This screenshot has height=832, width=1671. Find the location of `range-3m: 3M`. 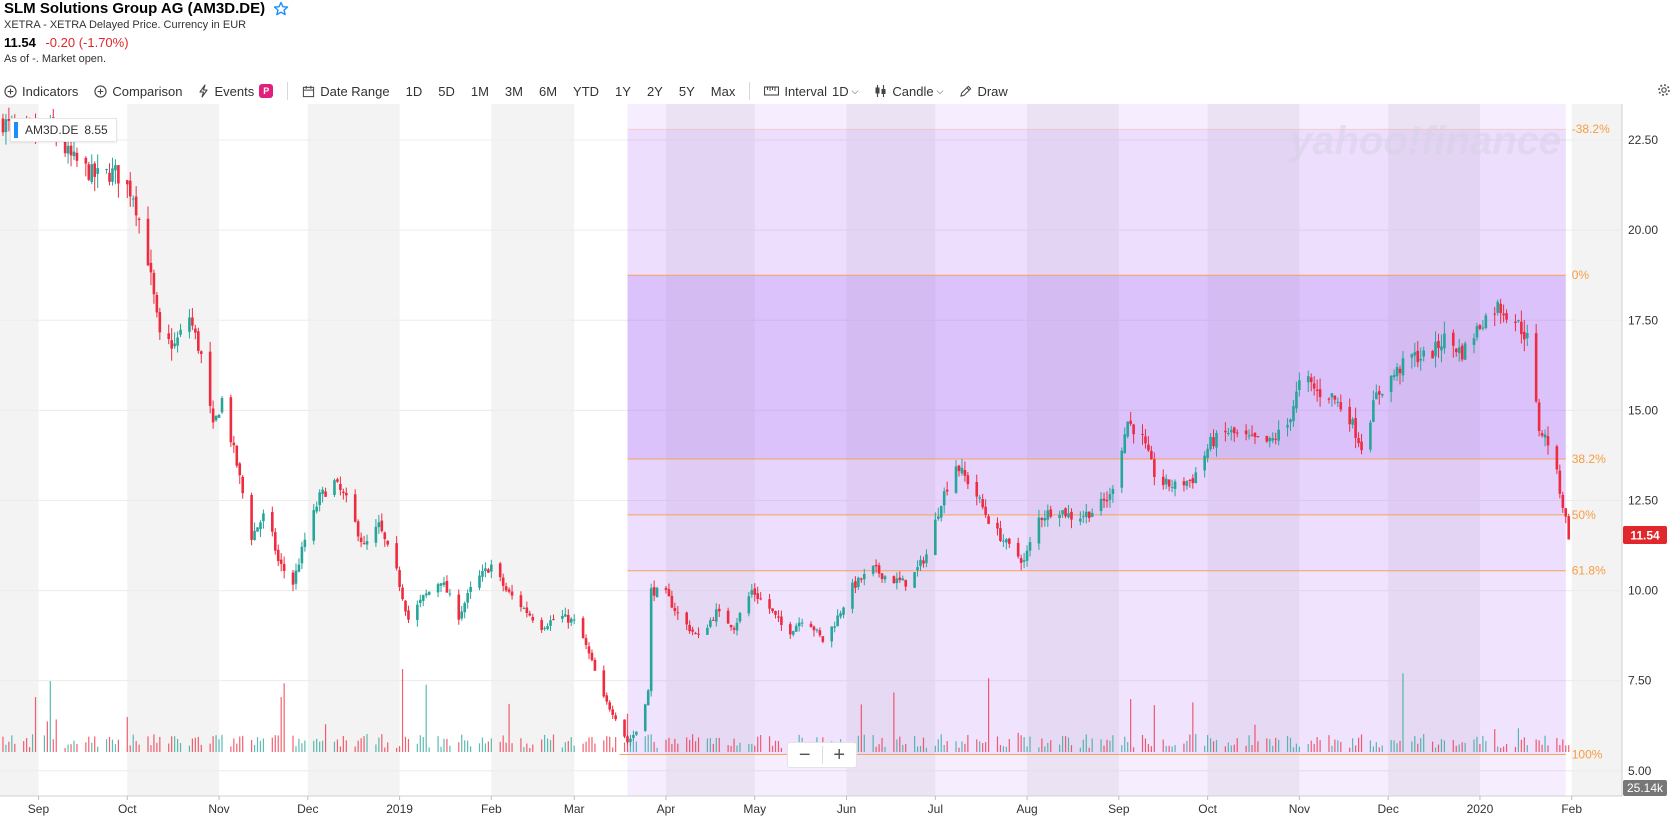

range-3m: 3M is located at coordinates (513, 91).